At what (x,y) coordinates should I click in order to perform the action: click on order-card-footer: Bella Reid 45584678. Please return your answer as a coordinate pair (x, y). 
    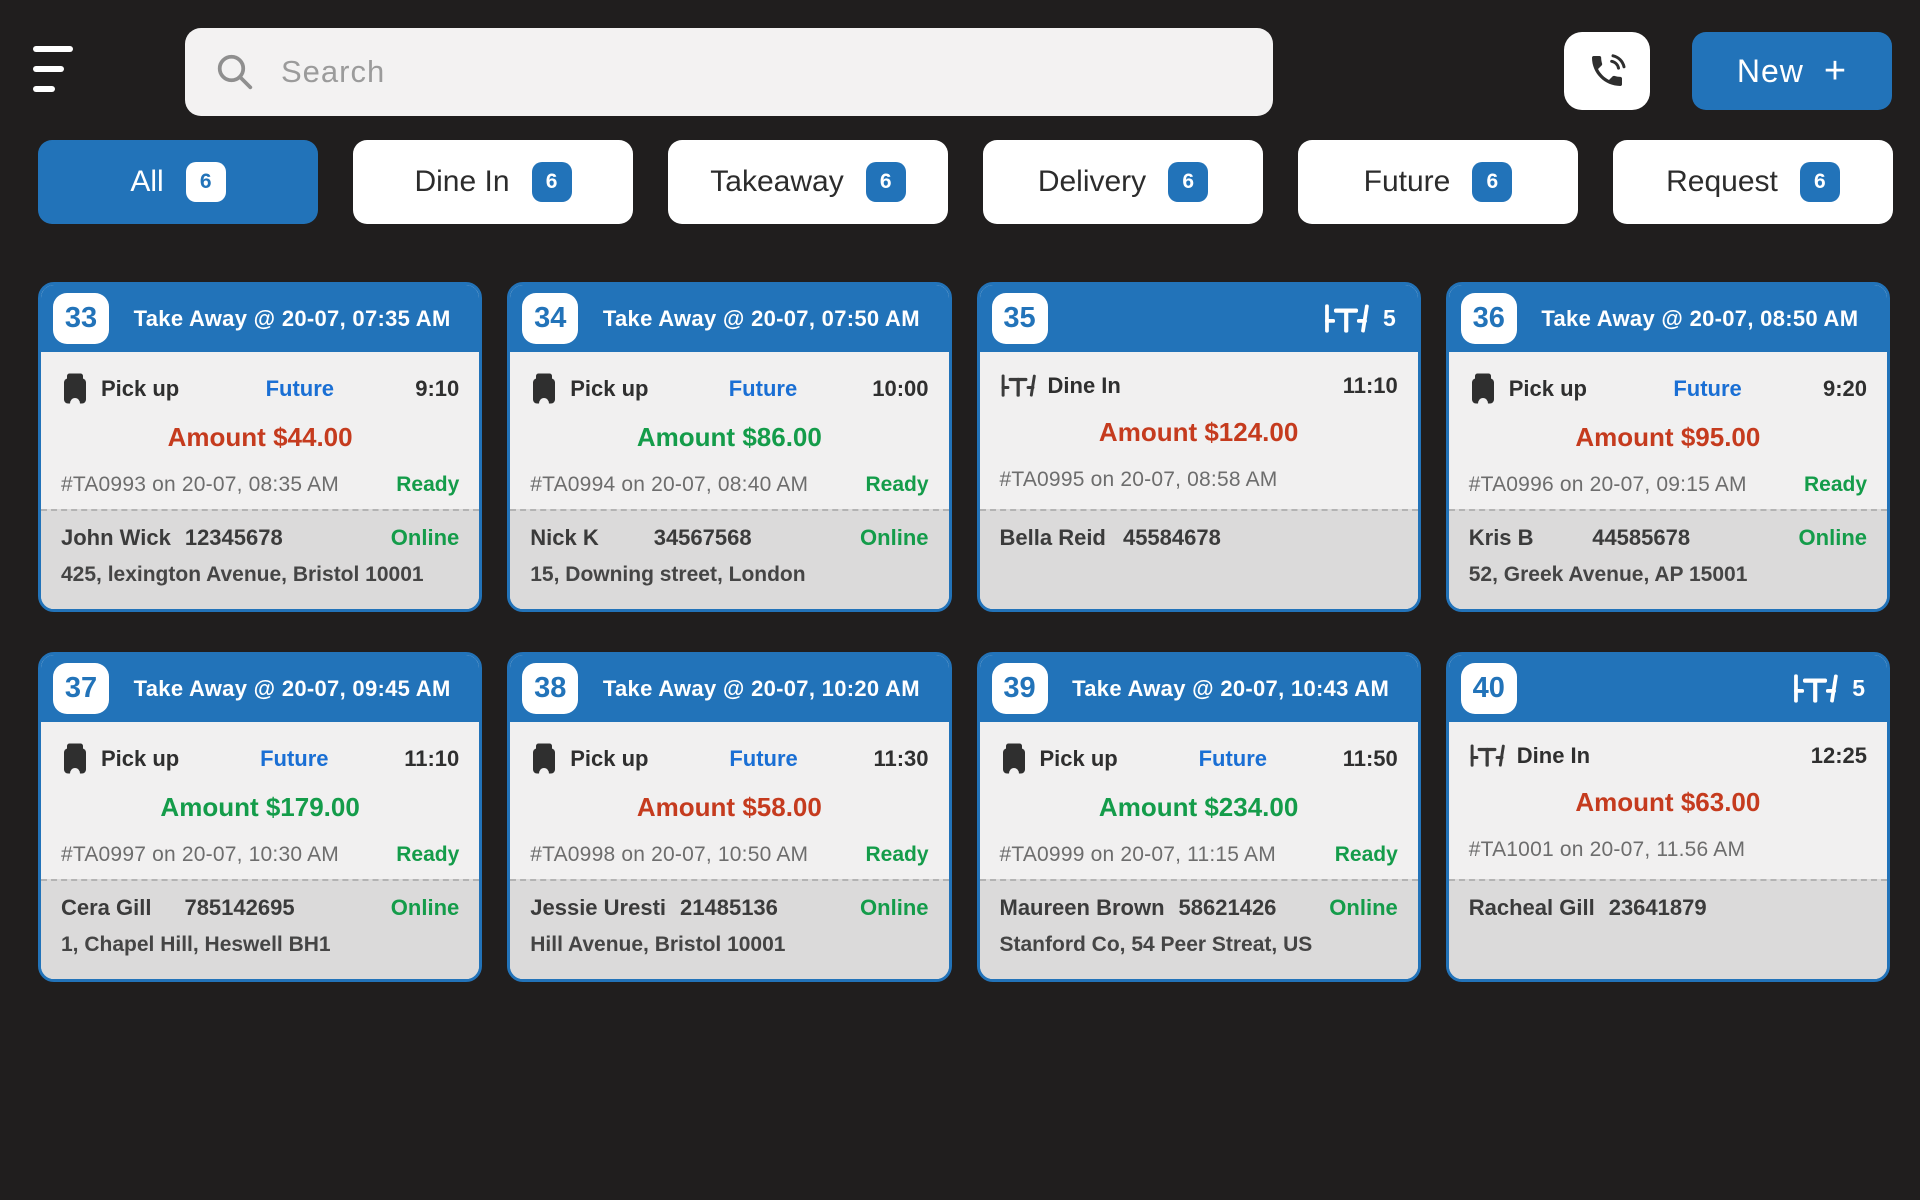
    Looking at the image, I should click on (1198, 559).